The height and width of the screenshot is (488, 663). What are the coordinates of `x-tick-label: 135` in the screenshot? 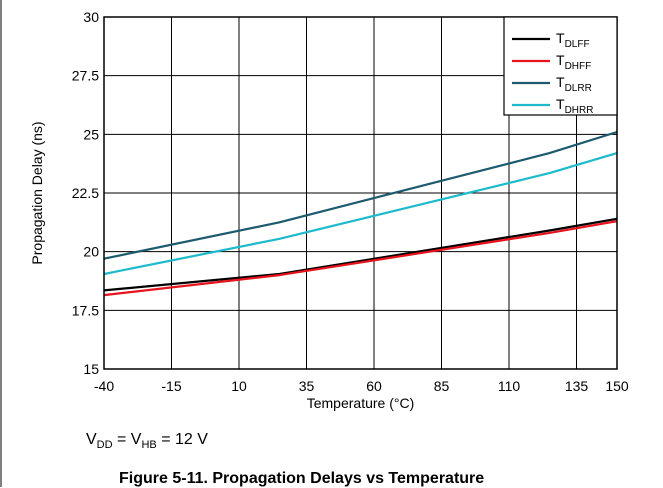 It's located at (577, 386).